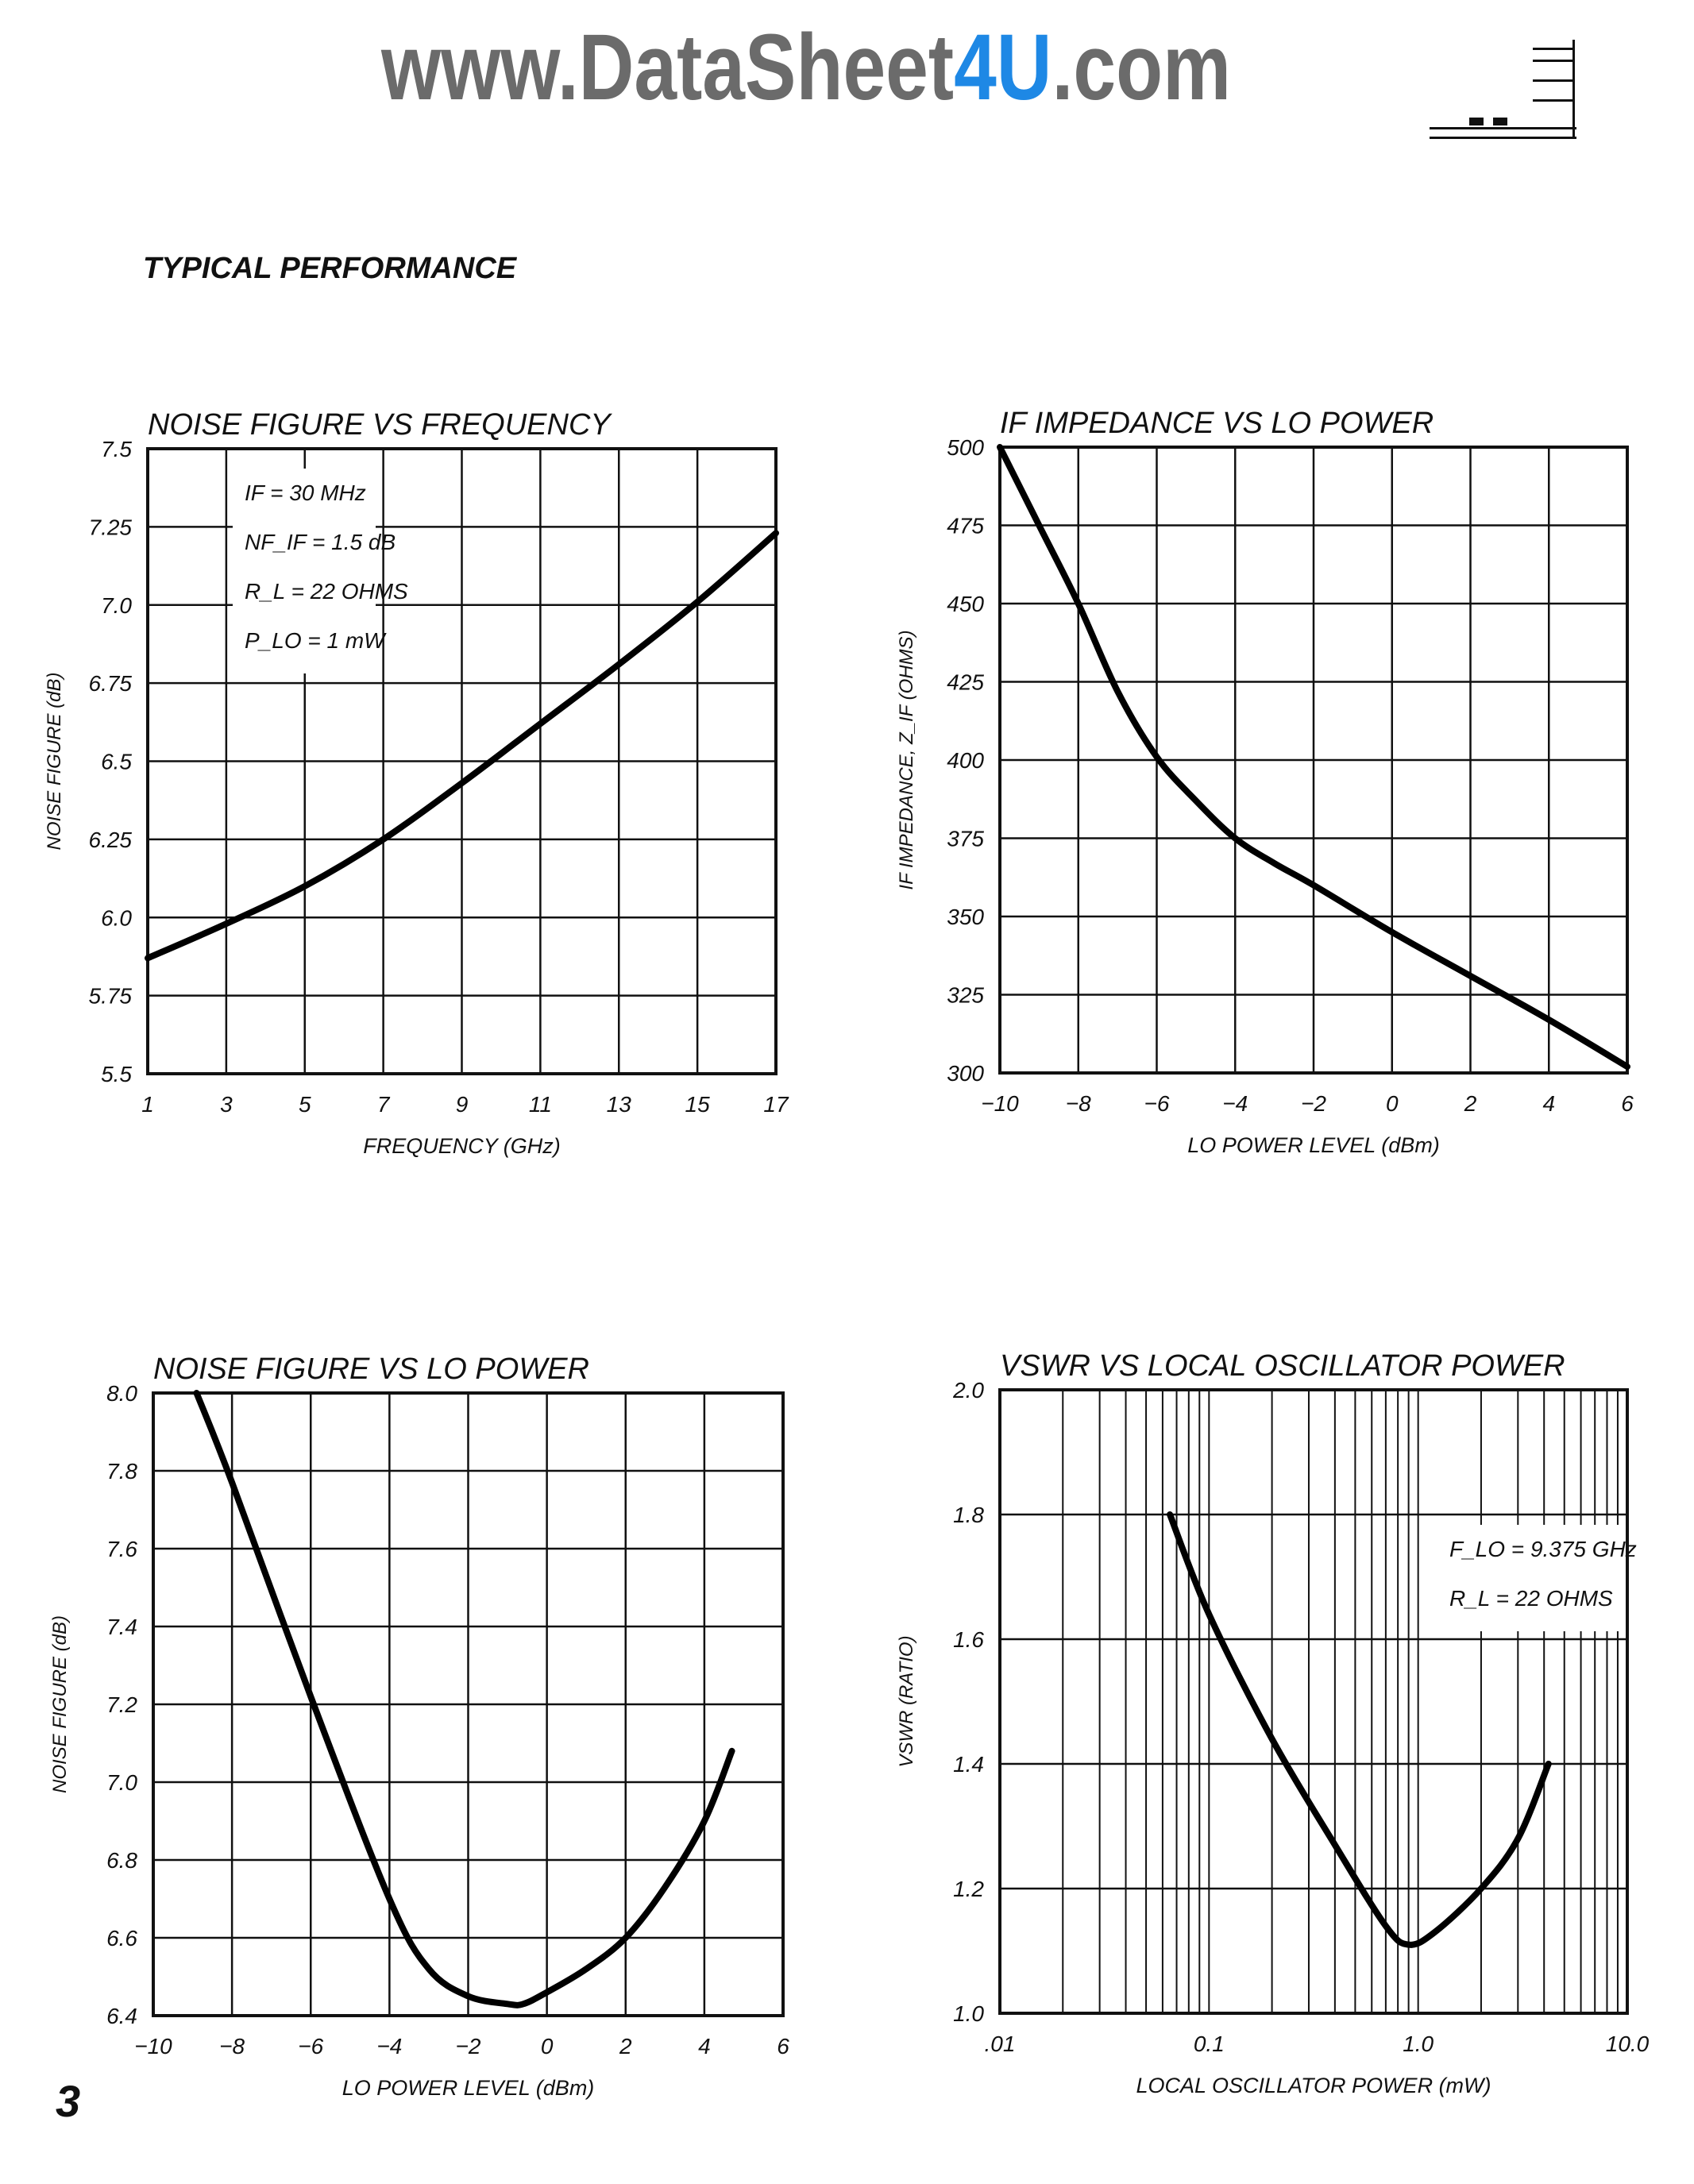  I want to click on y-tick-label: 6.5, so click(116, 762).